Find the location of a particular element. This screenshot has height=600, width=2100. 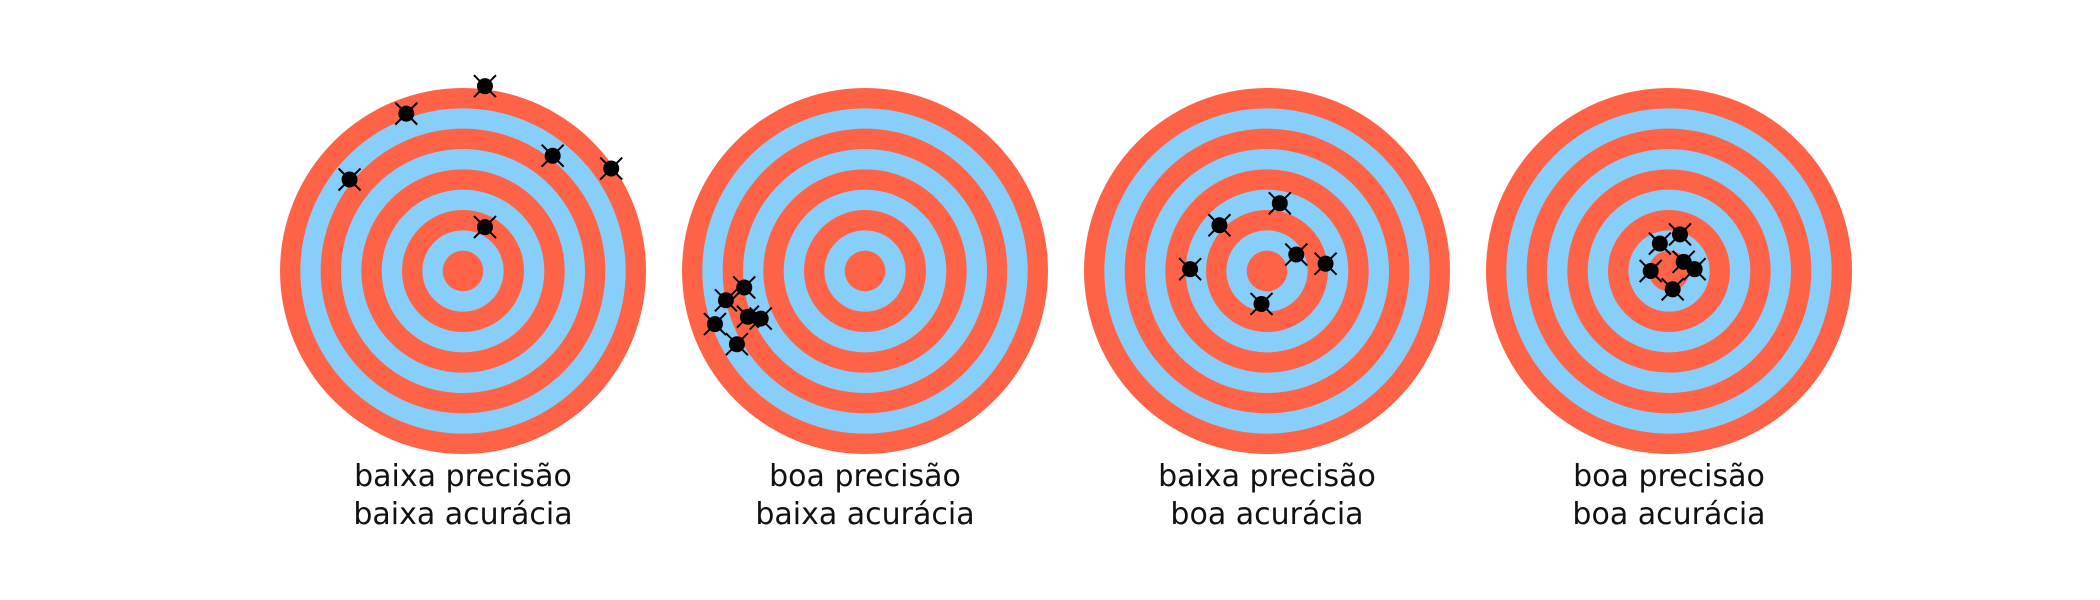

caption-target-1: baixa precisão baixa acurácia is located at coordinates (463, 496).